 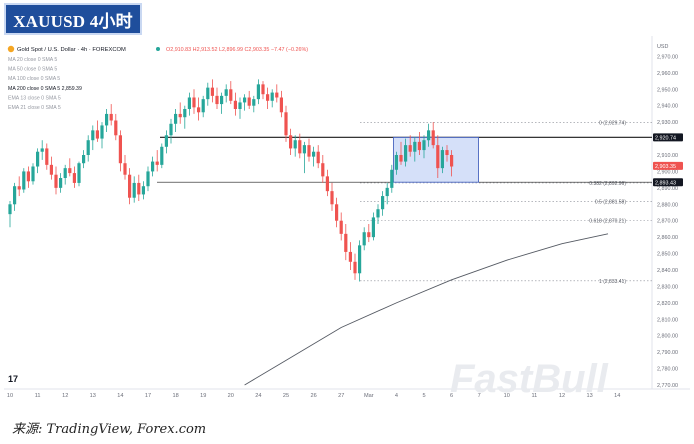 I want to click on x-tick-label: 14, so click(x=617, y=396).